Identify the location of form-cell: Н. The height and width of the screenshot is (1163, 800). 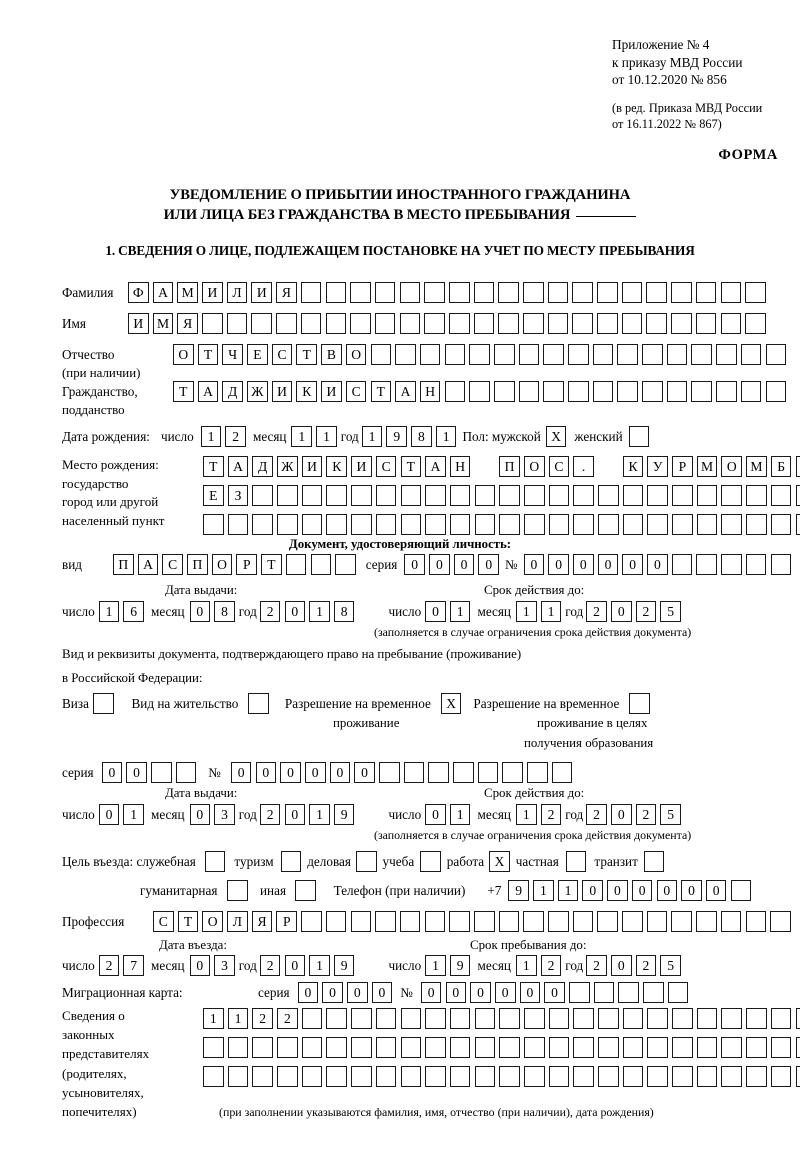
(430, 391).